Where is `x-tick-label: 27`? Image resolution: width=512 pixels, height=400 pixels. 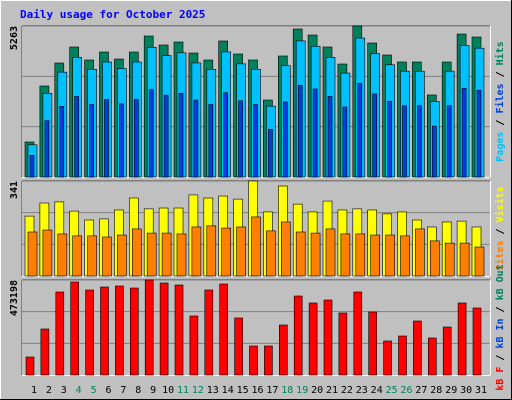 x-tick-label: 27 is located at coordinates (421, 390).